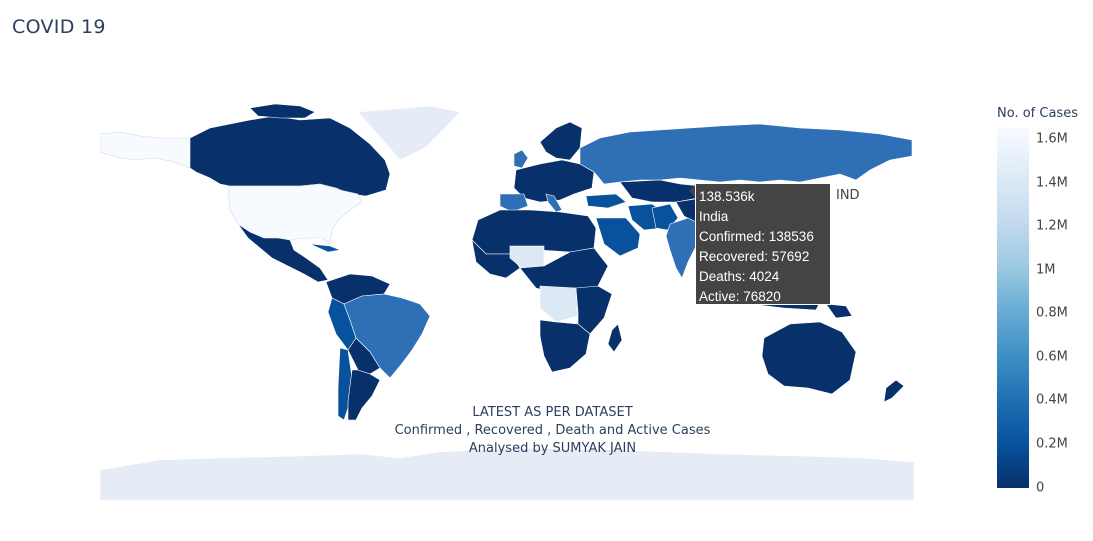 The width and height of the screenshot is (1093, 541). I want to click on country-alaska, so click(145, 150).